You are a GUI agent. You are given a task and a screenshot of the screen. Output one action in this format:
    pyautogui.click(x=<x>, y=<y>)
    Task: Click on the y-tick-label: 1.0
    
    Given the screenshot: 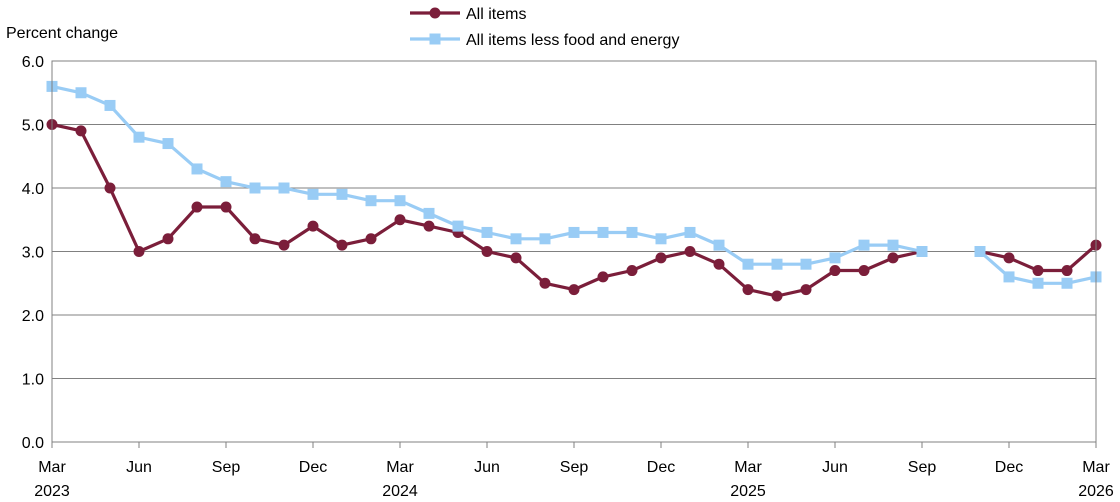 What is the action you would take?
    pyautogui.click(x=33, y=380)
    